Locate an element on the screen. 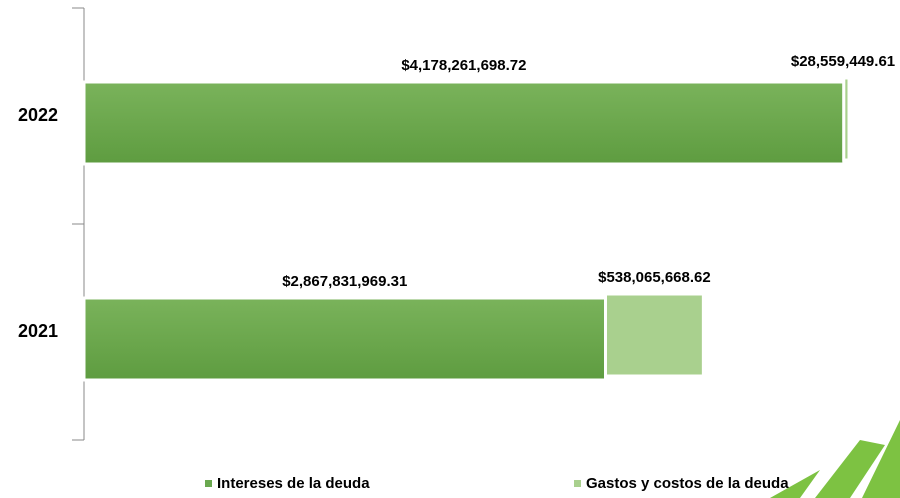 This screenshot has height=498, width=900. value-label: $2,867,831,969.31 is located at coordinates (344, 281).